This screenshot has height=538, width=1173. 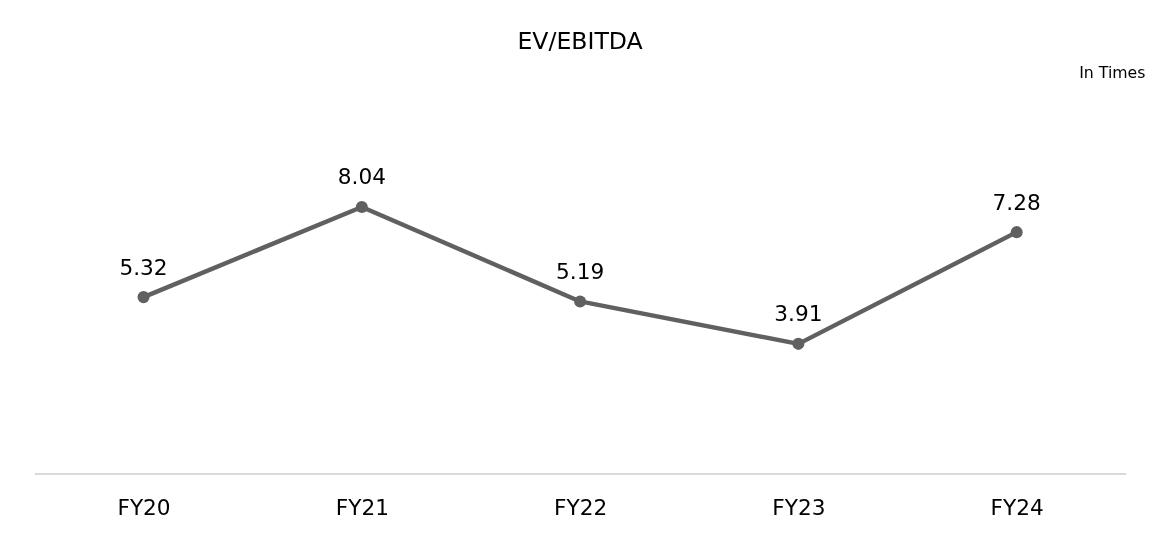 I want to click on text: In Times, so click(x=1112, y=73).